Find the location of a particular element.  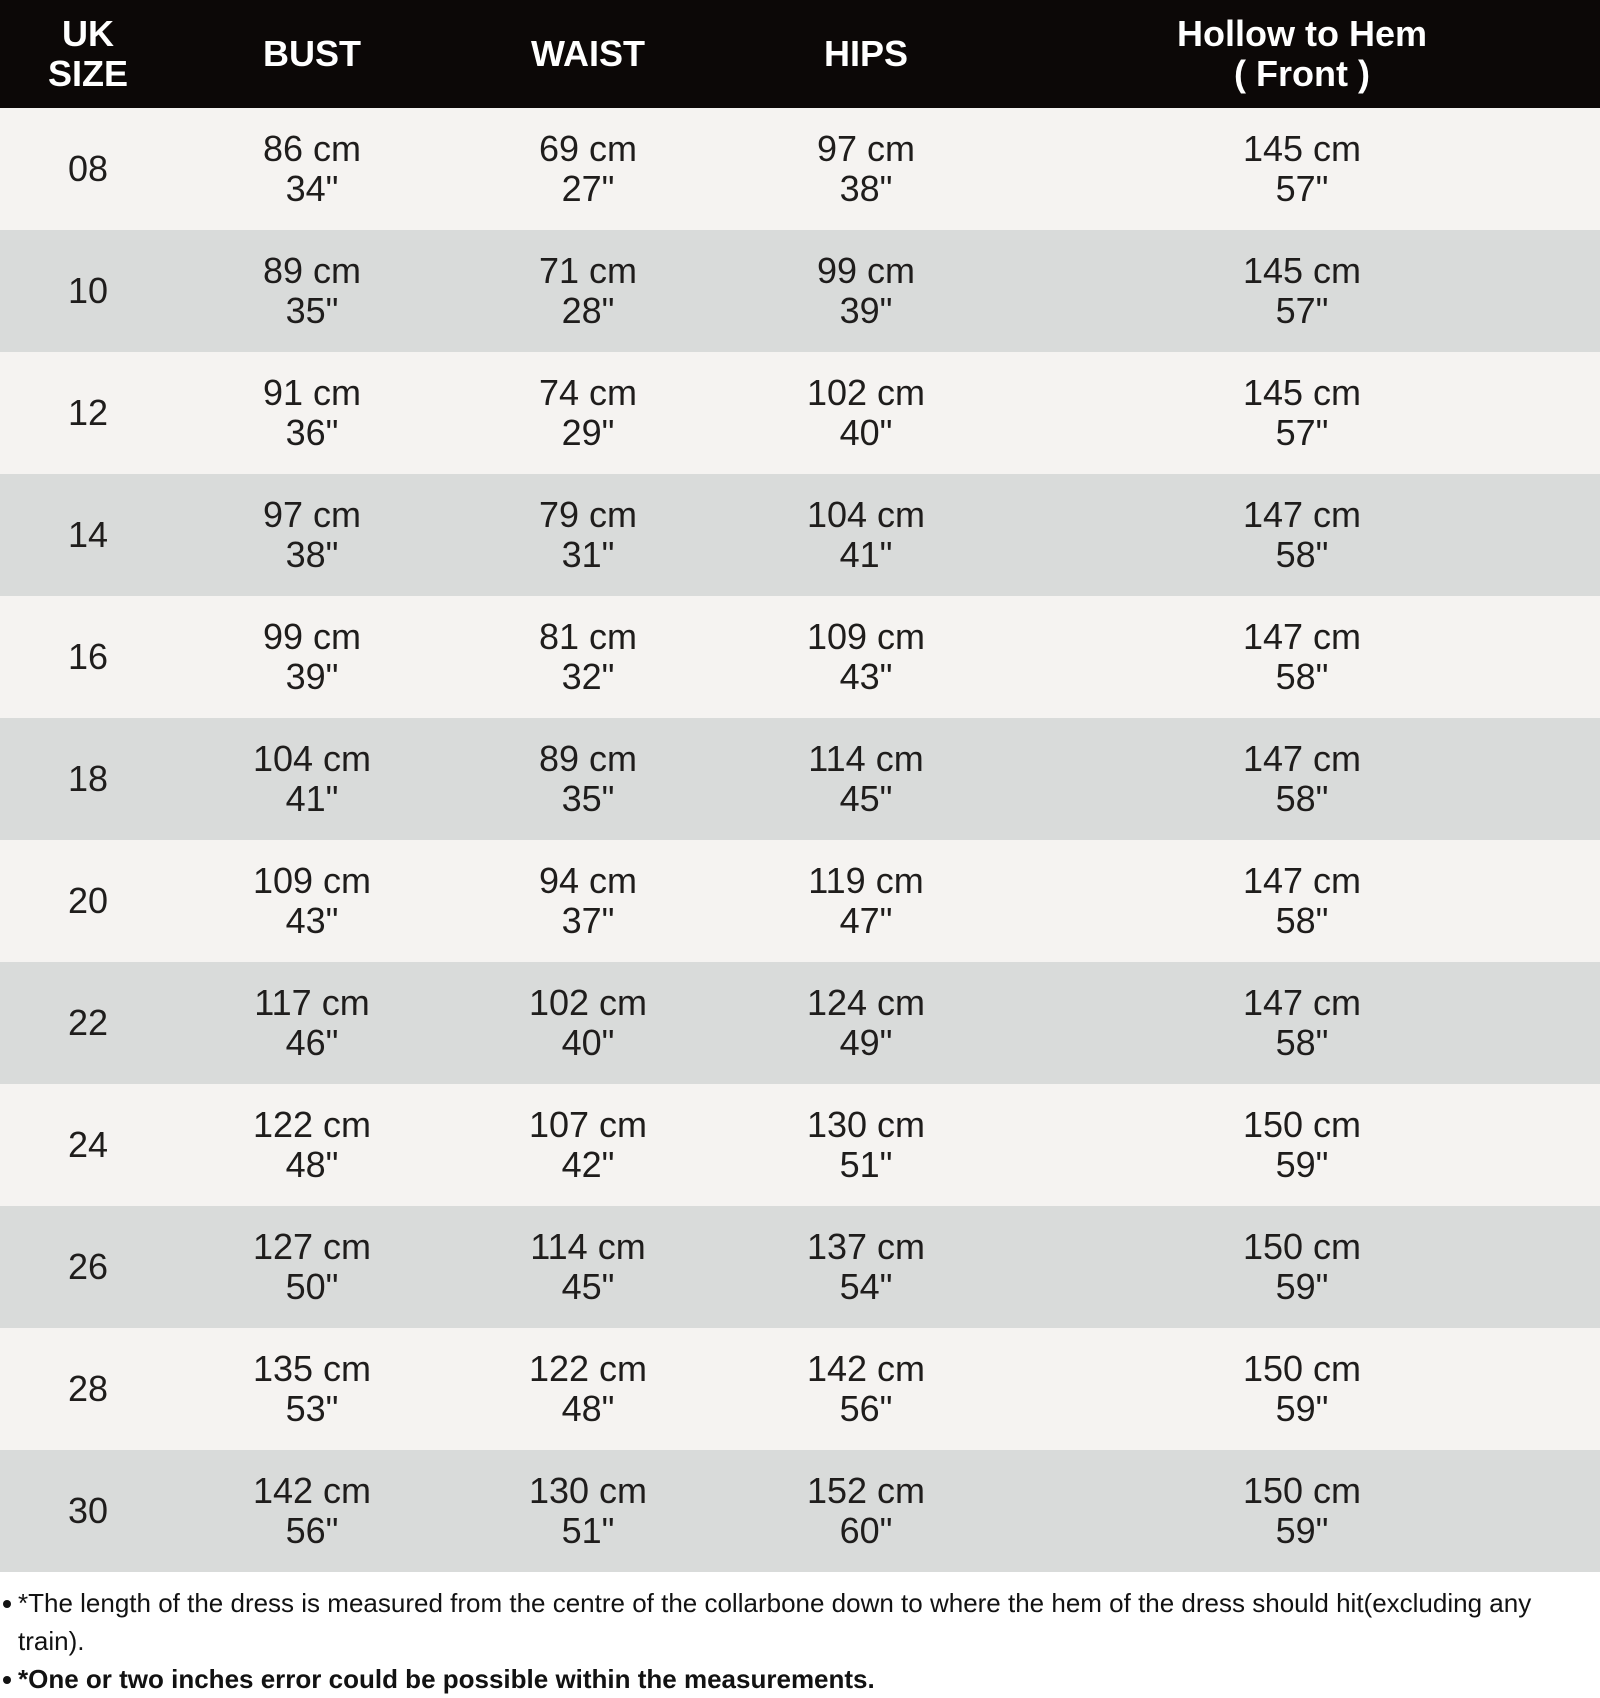

cell-bust: 127 cm 50" is located at coordinates (312, 1267).